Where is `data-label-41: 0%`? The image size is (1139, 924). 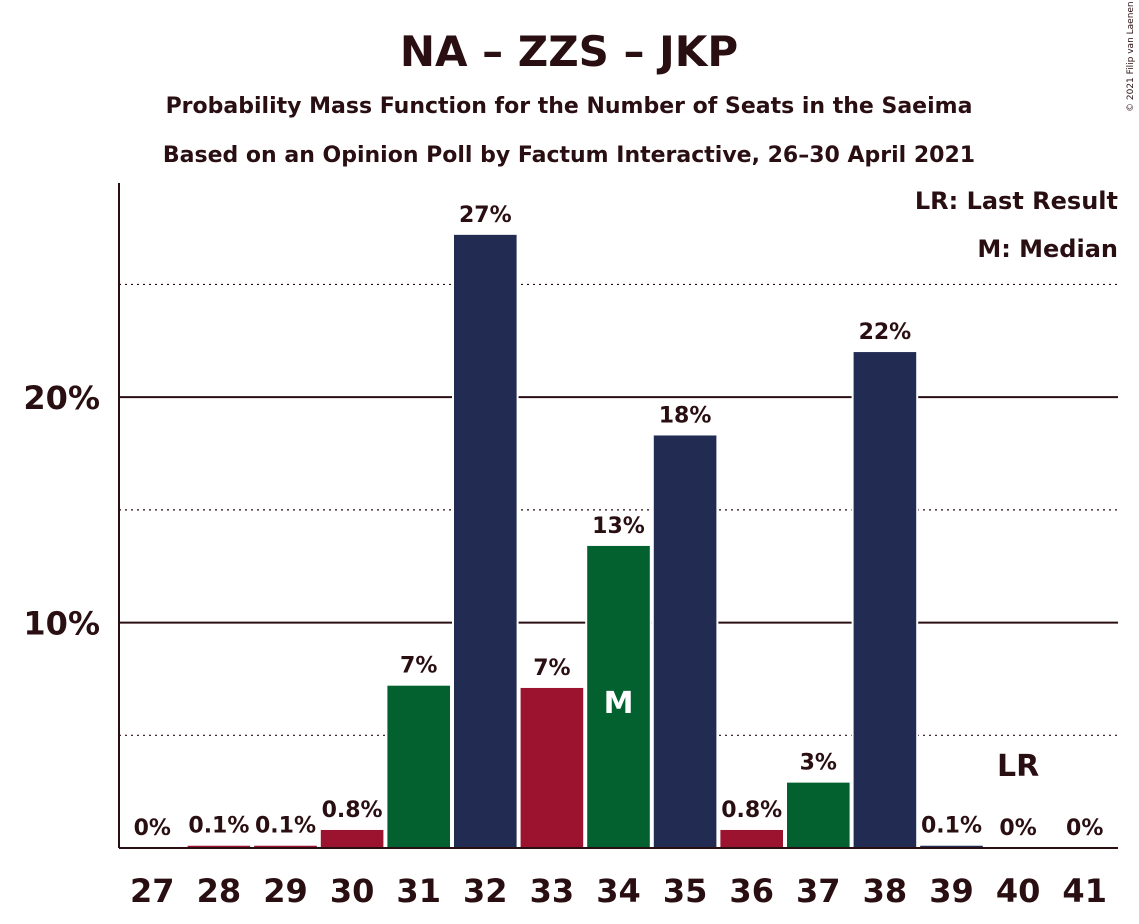 data-label-41: 0% is located at coordinates (1084, 828).